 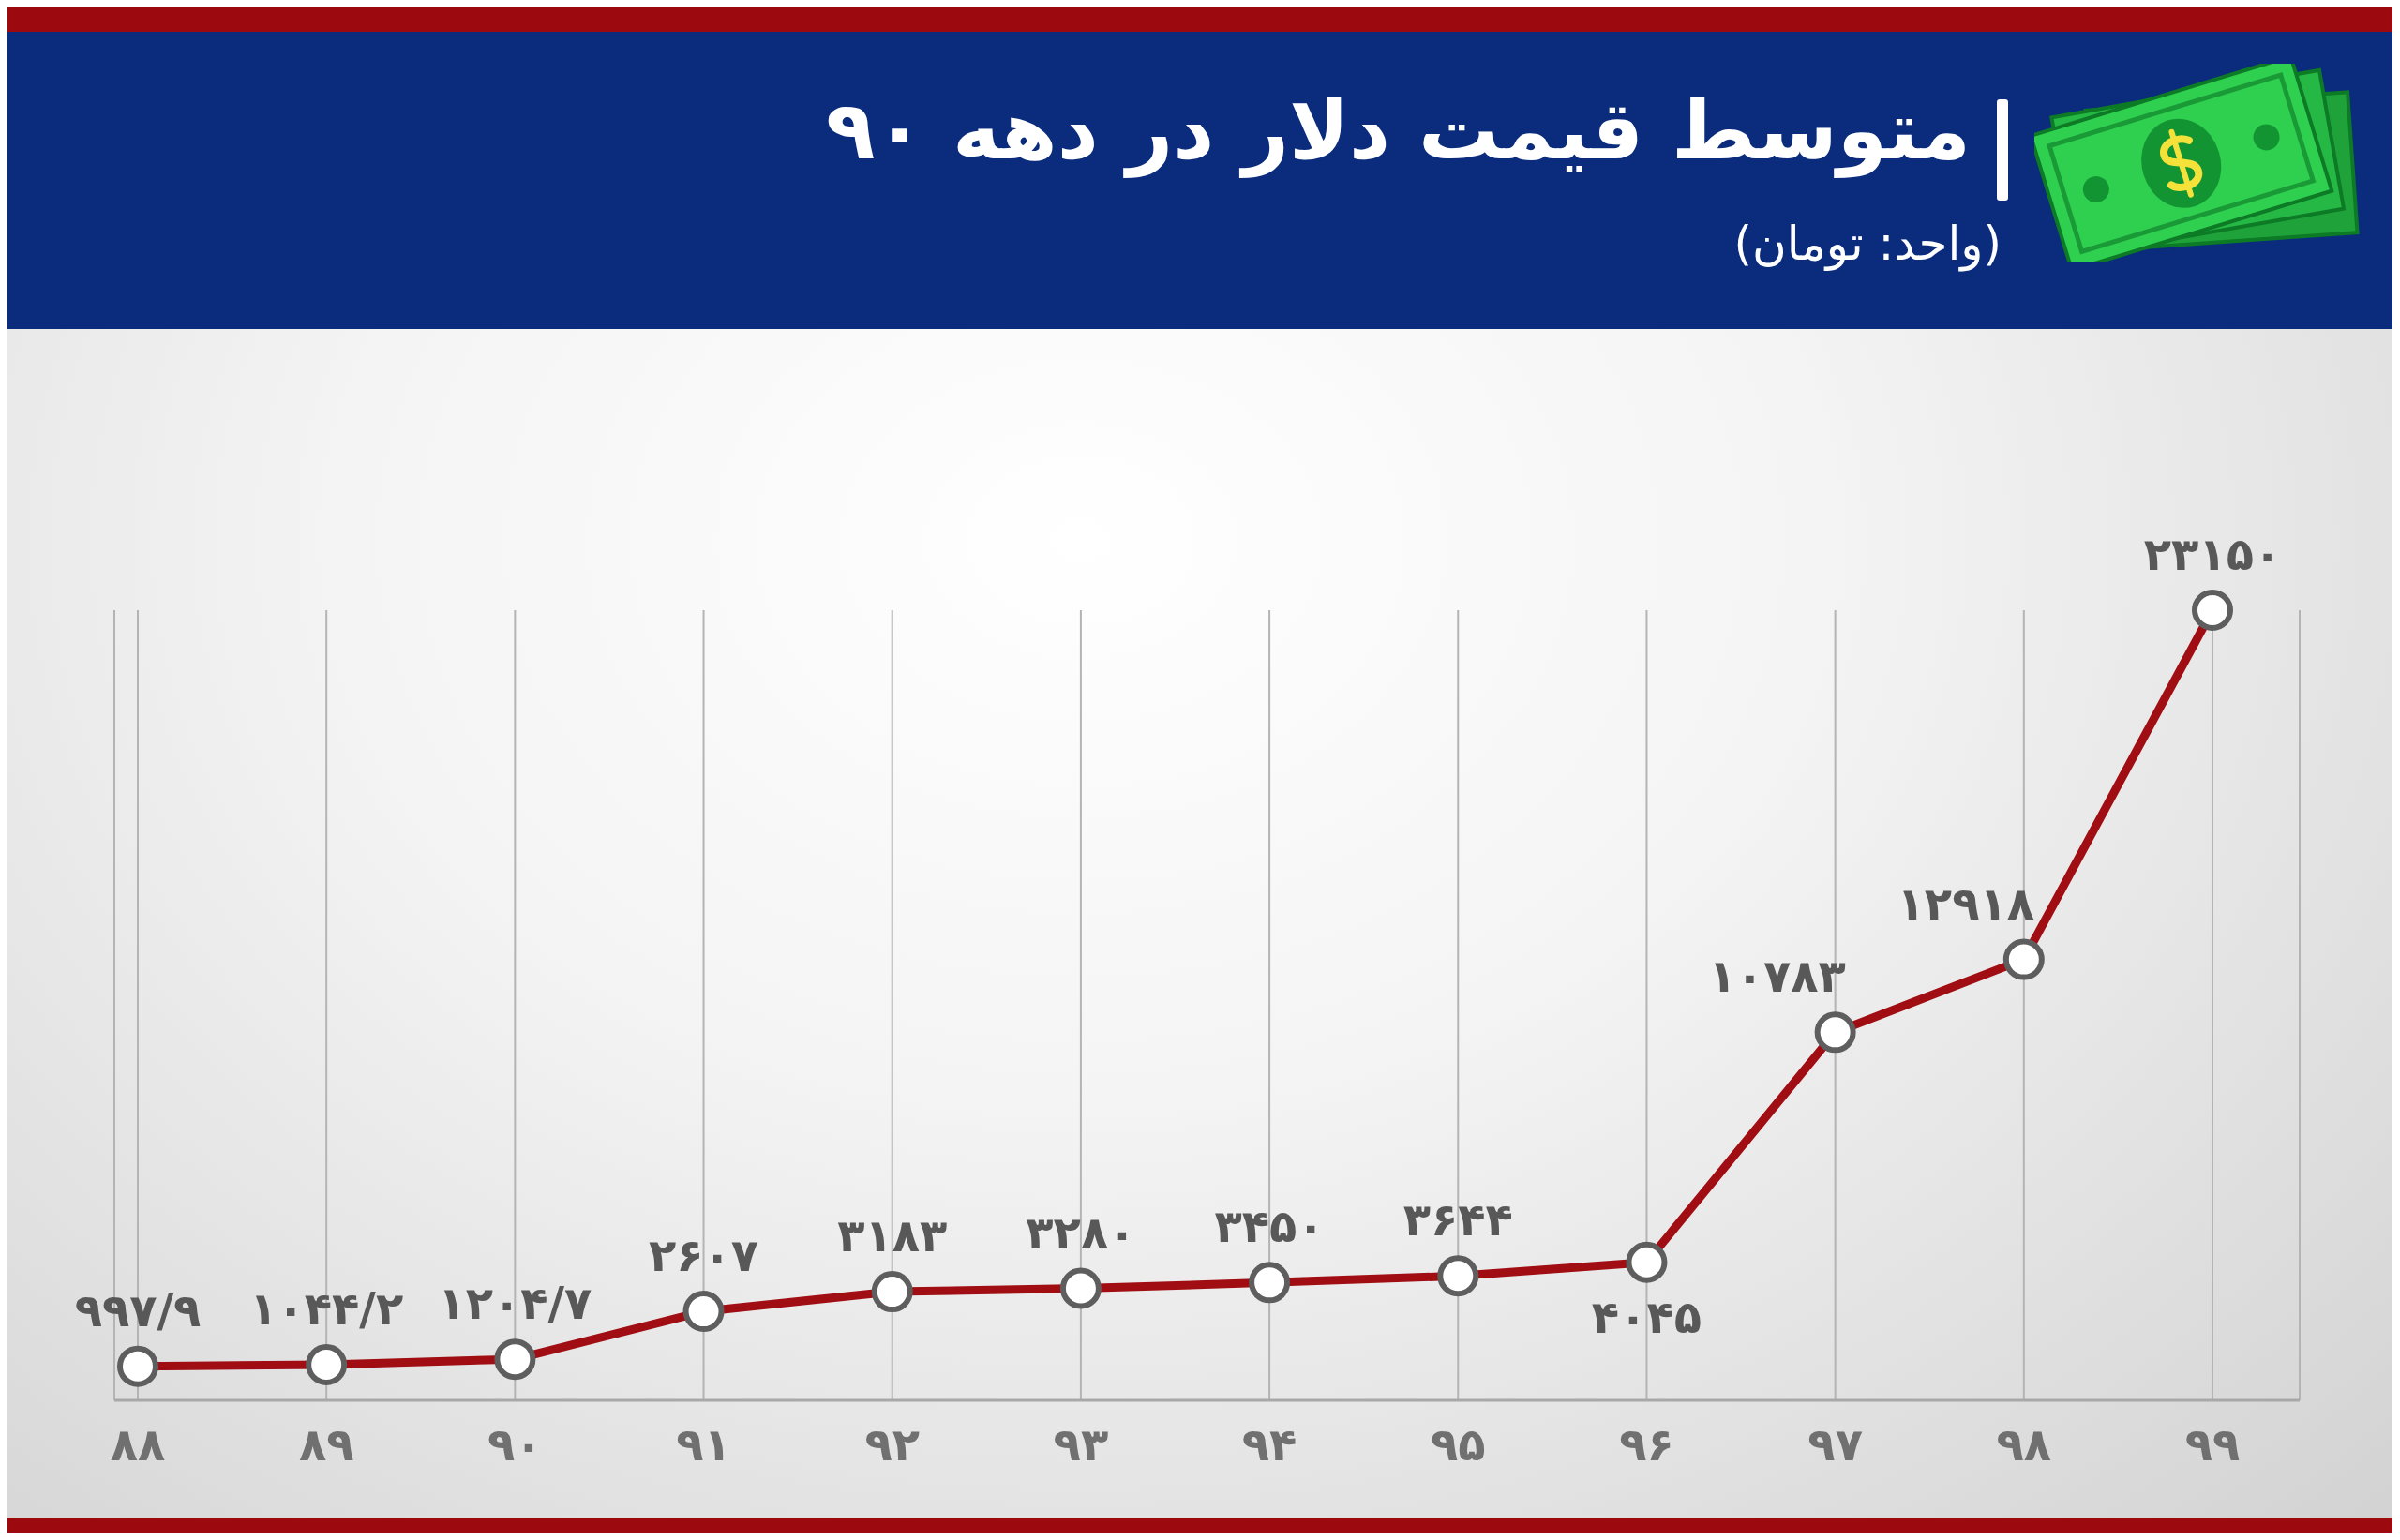 What do you see at coordinates (515, 1303) in the screenshot?
I see `data-label: ۱۲۰۴/۷` at bounding box center [515, 1303].